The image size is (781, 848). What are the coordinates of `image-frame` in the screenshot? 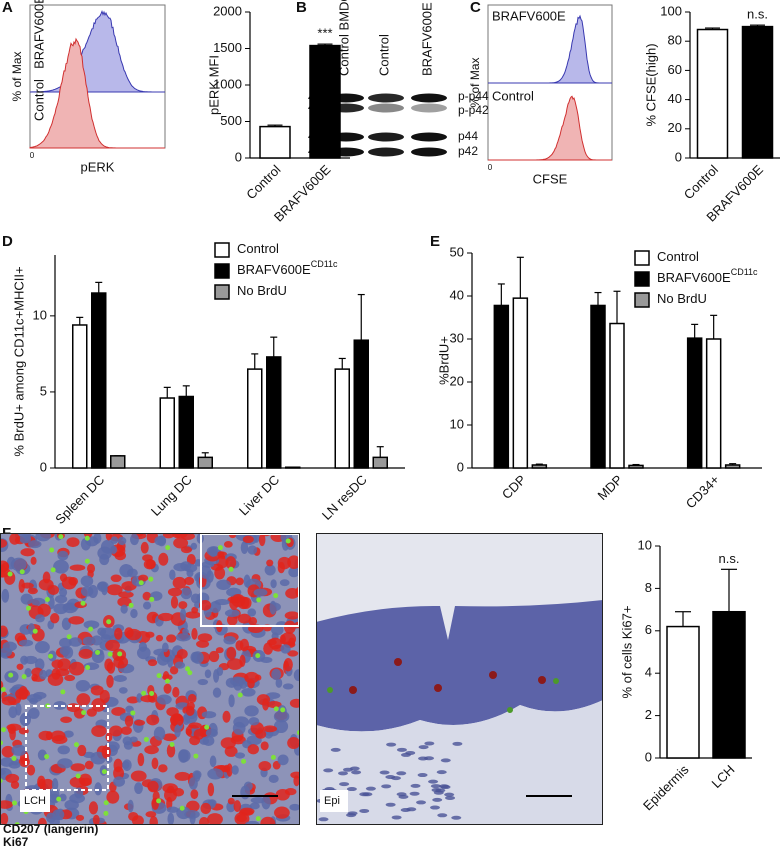 It's located at (150, 679).